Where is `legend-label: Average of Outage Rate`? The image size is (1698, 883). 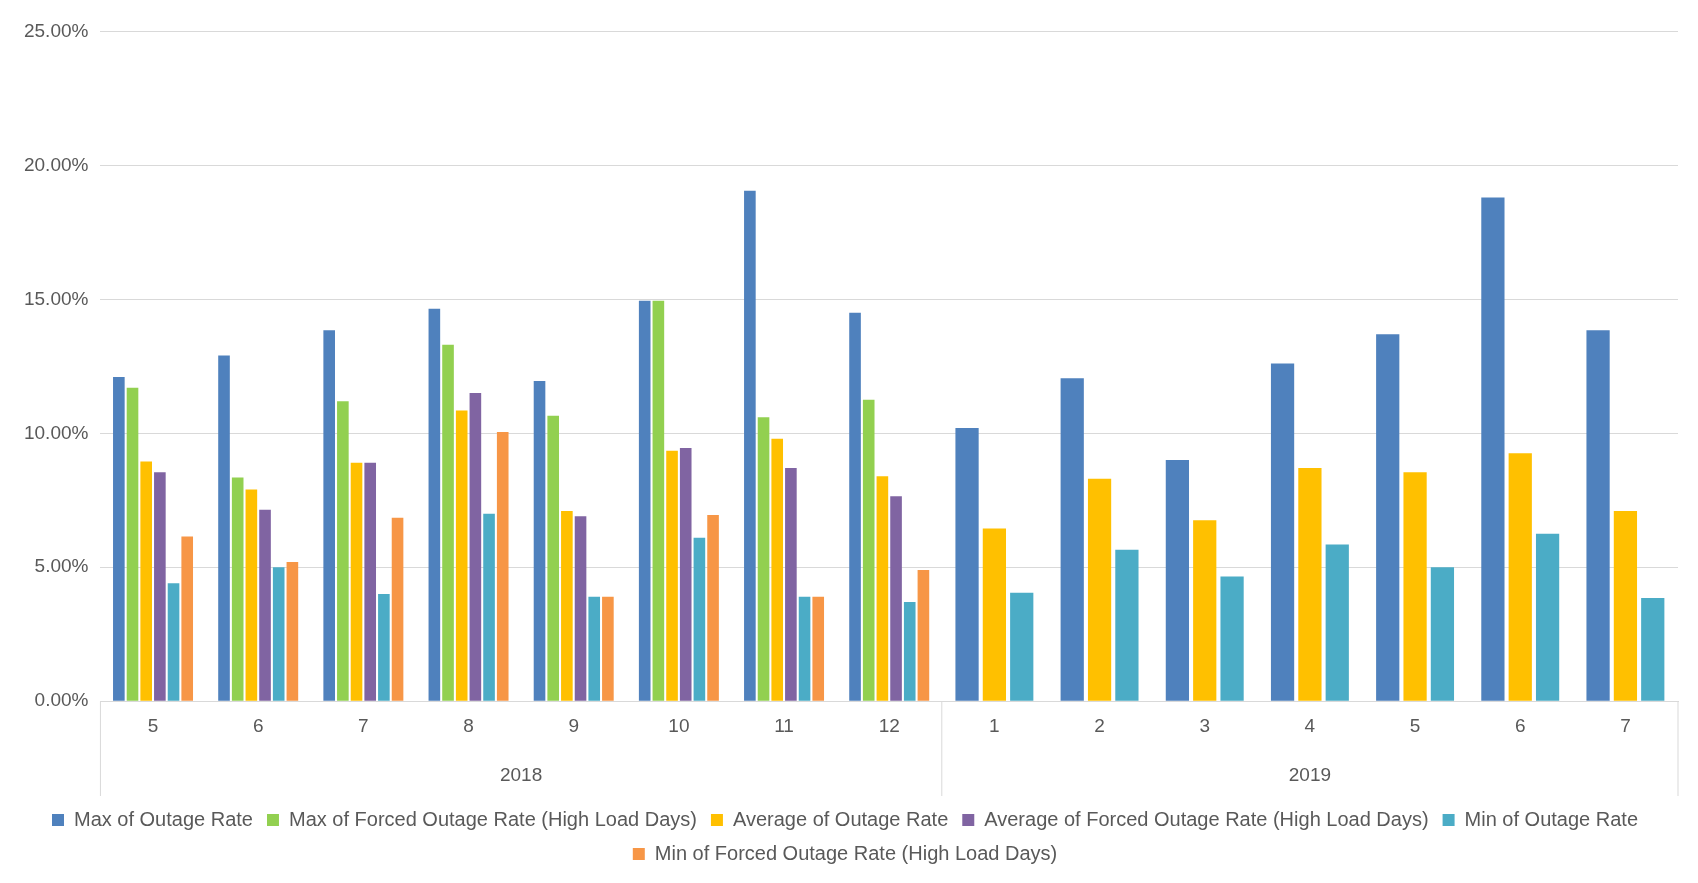 legend-label: Average of Outage Rate is located at coordinates (840, 818).